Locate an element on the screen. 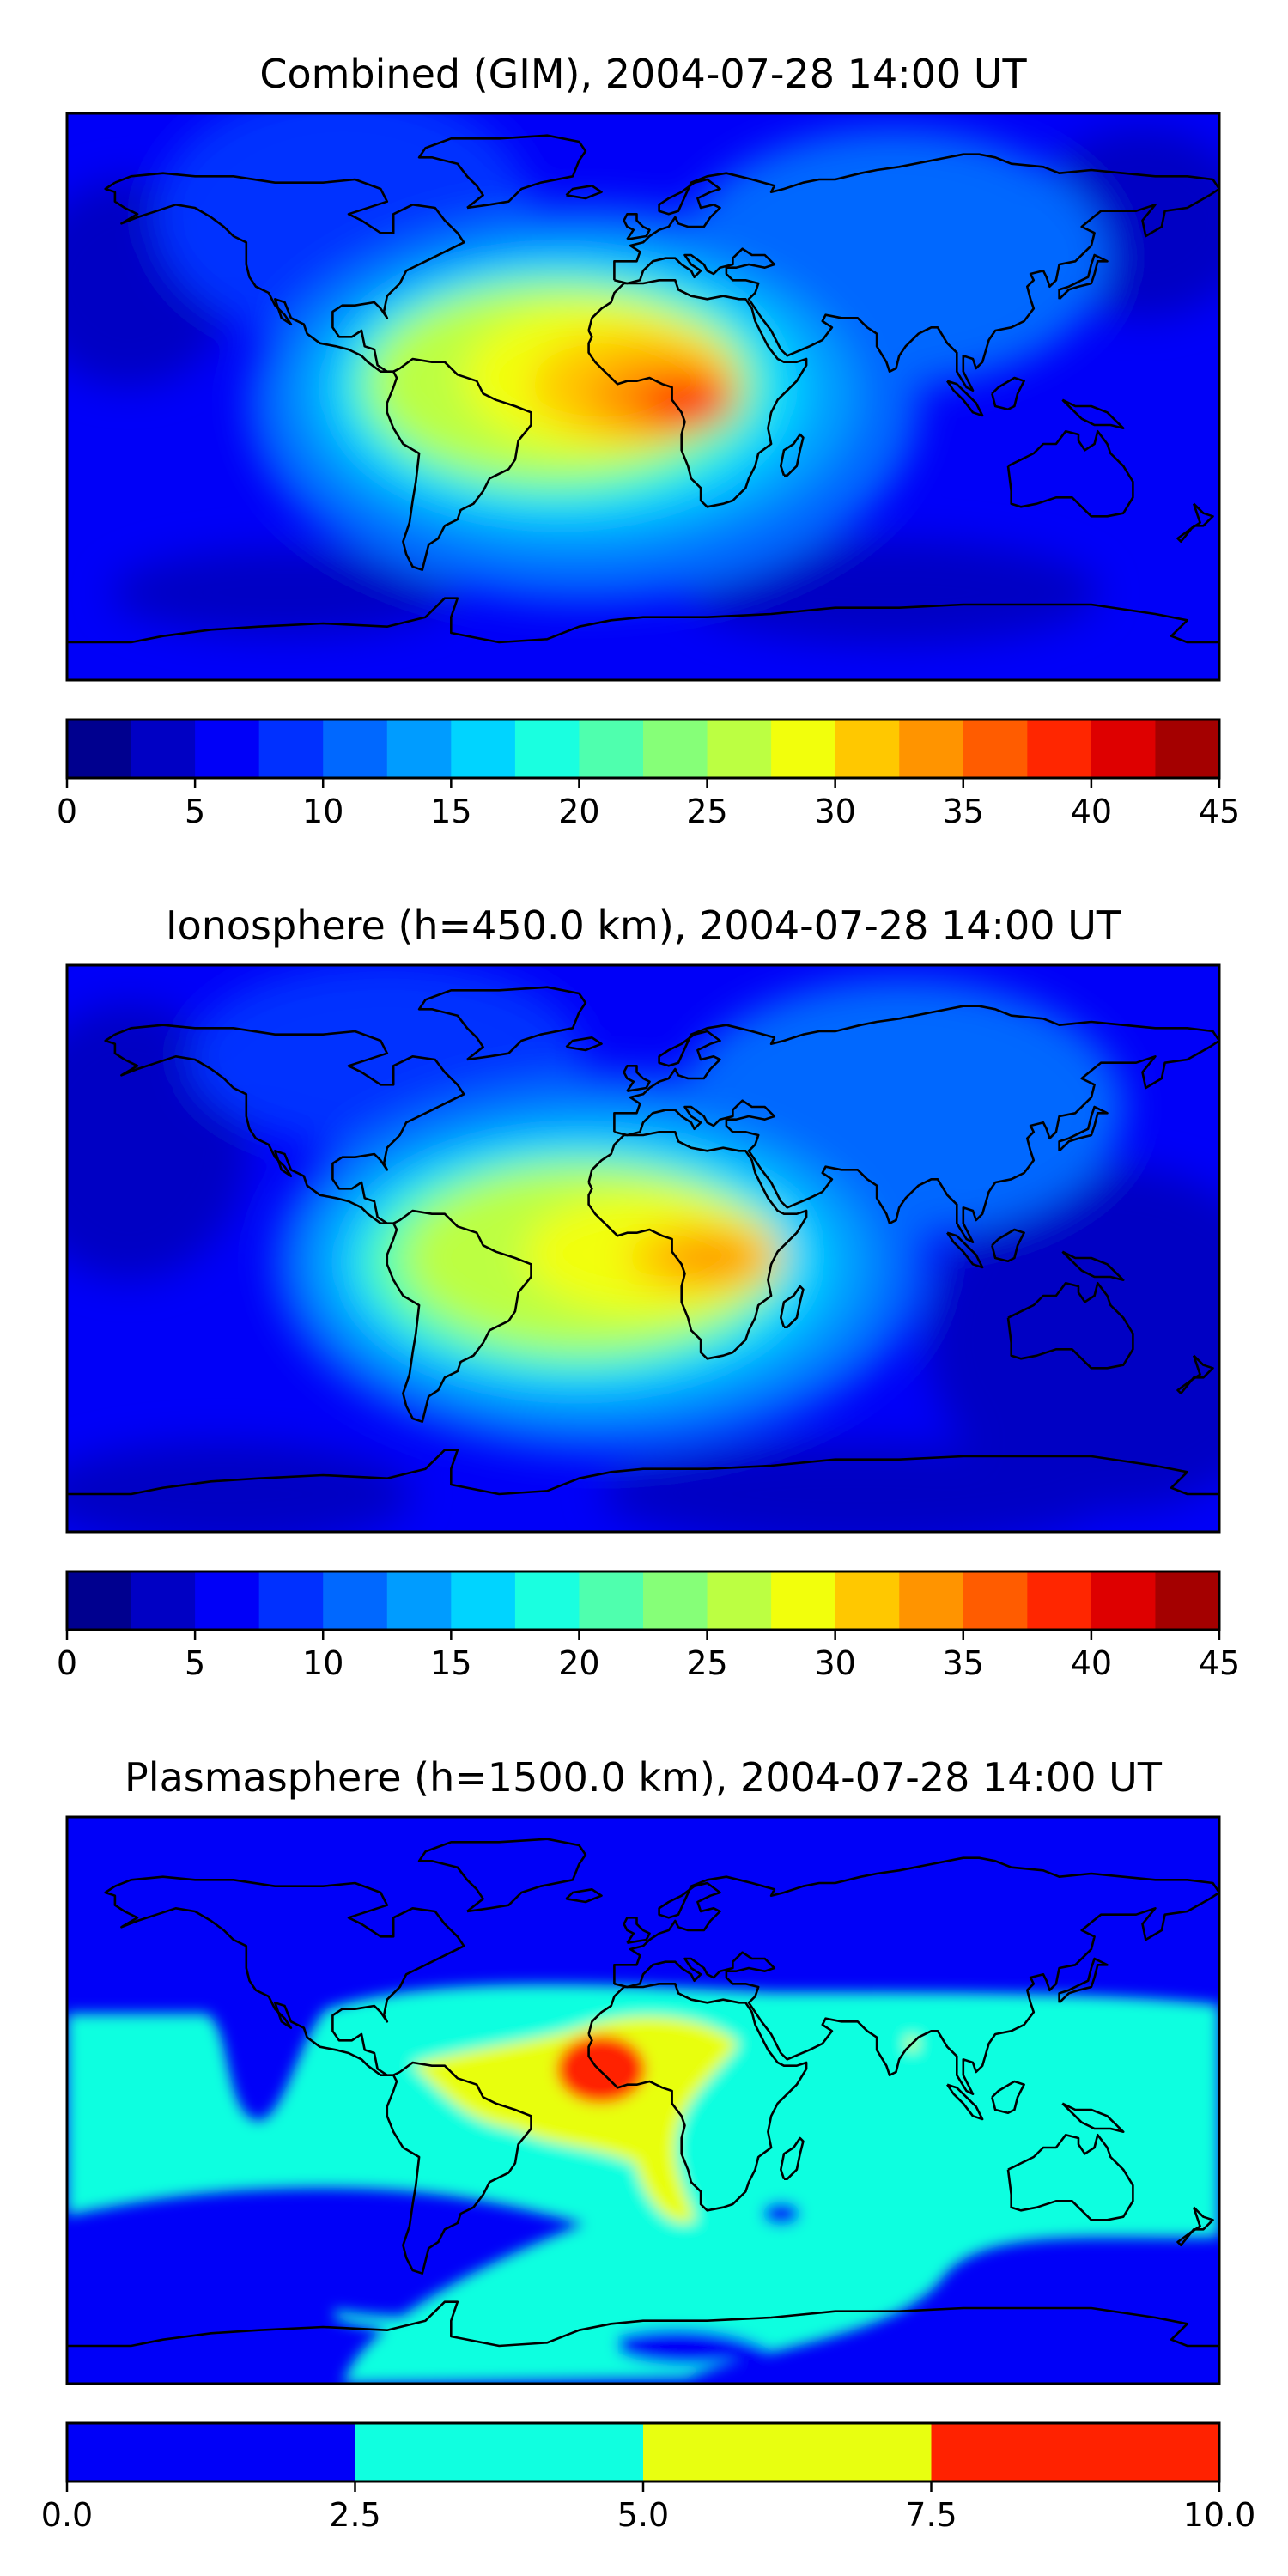 The image size is (1288, 2576). colorbar-tick-label: 35 is located at coordinates (963, 1663).